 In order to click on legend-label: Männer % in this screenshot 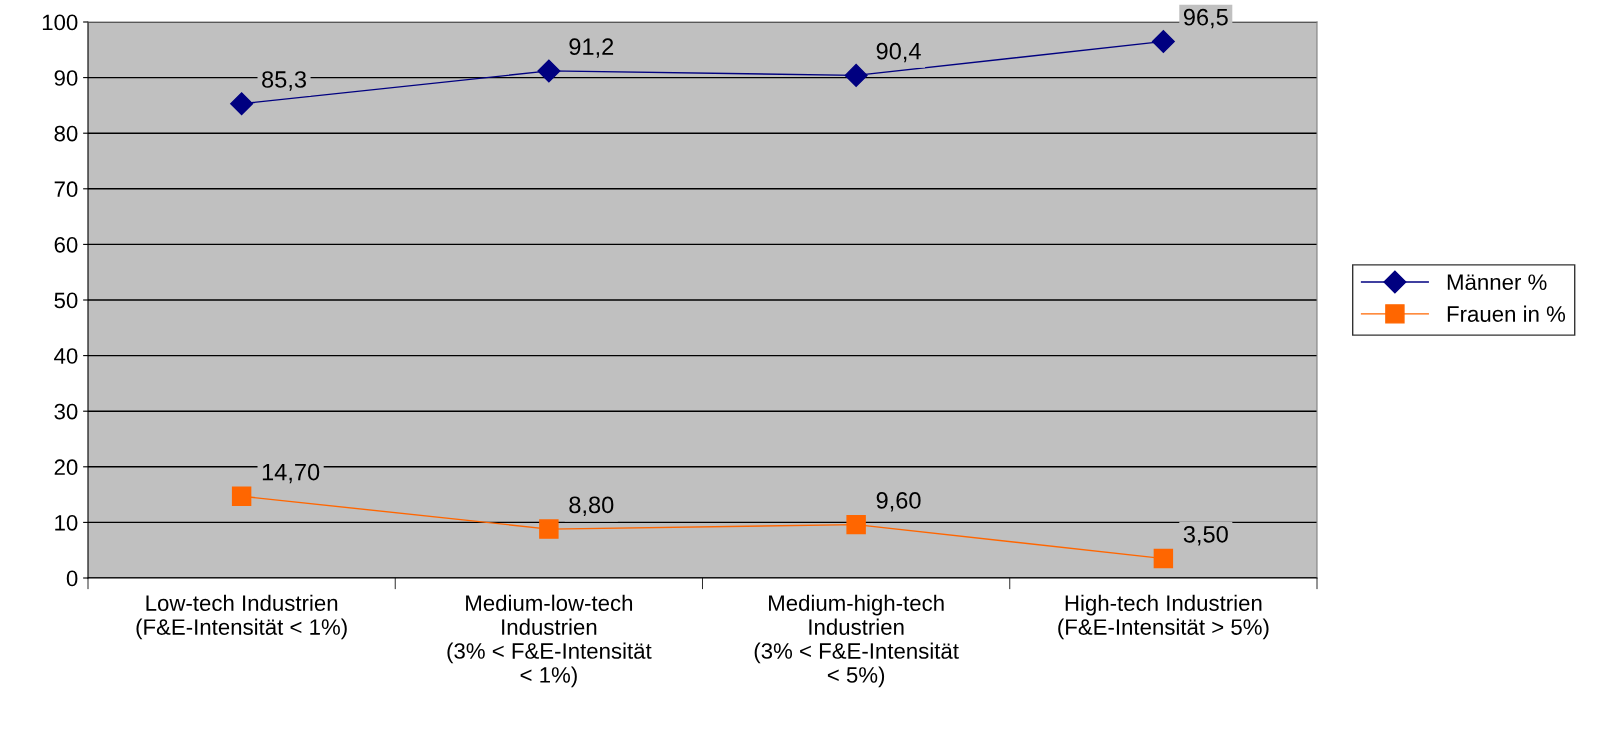, I will do `click(1497, 282)`.